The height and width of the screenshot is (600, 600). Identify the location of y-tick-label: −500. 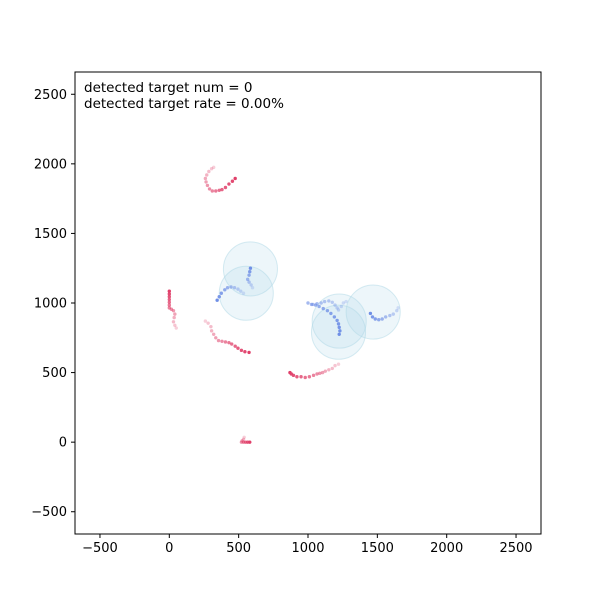
(49, 512).